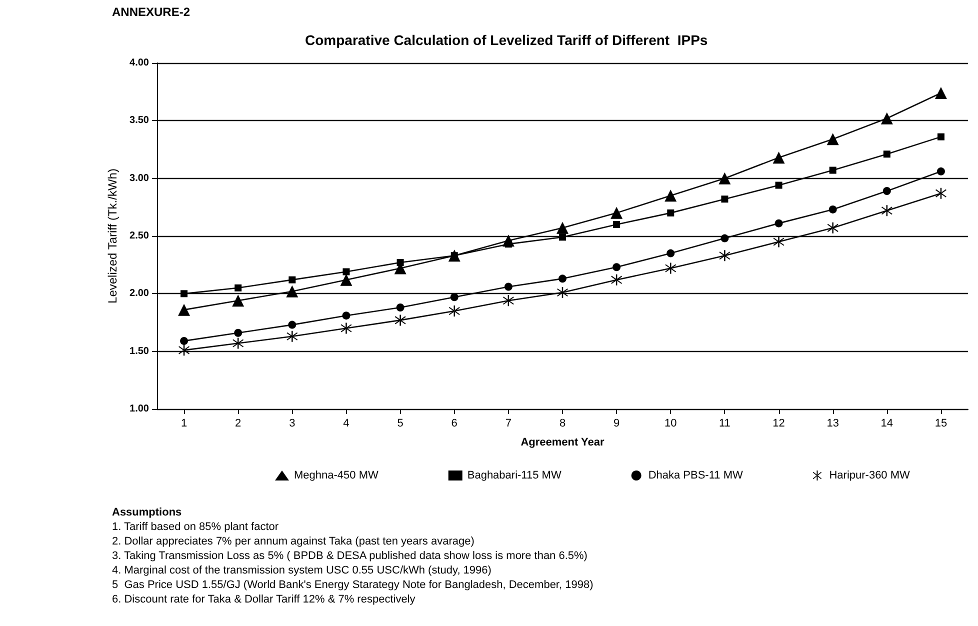 This screenshot has width=978, height=626. What do you see at coordinates (140, 294) in the screenshot?
I see `y-tick-label: 2.00` at bounding box center [140, 294].